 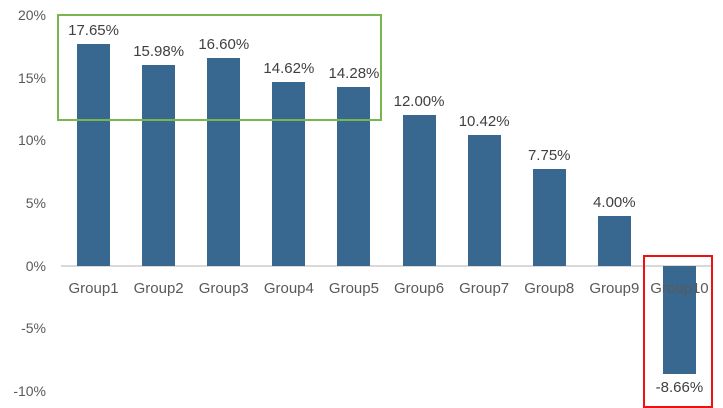 I want to click on category-label-group6: Group6, so click(x=419, y=288).